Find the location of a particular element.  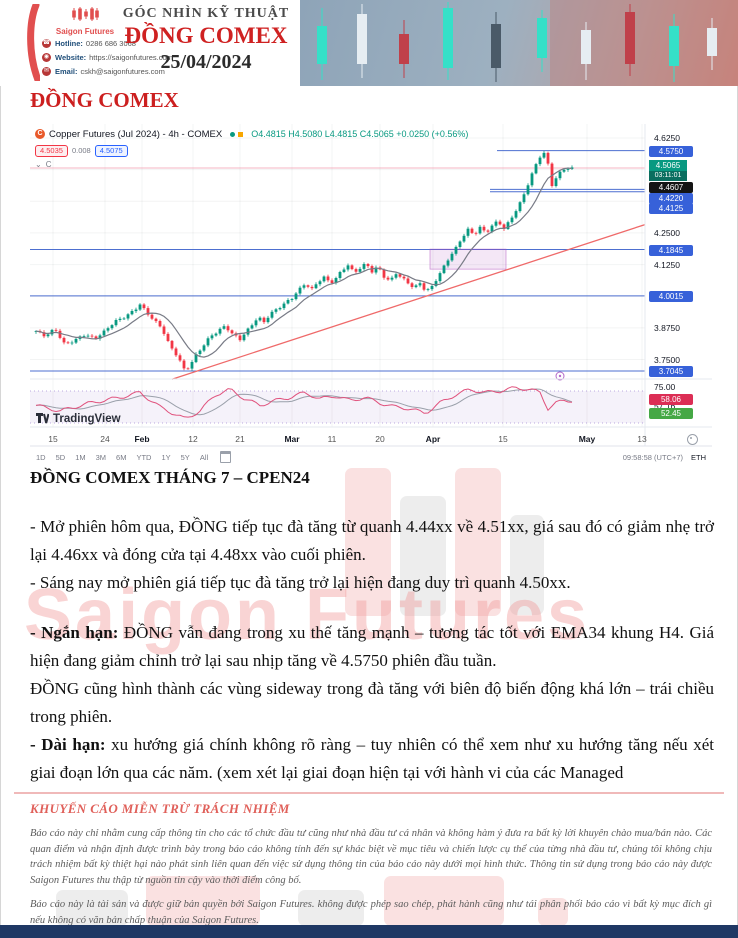

tradingview-name: TradingView is located at coordinates (87, 418).